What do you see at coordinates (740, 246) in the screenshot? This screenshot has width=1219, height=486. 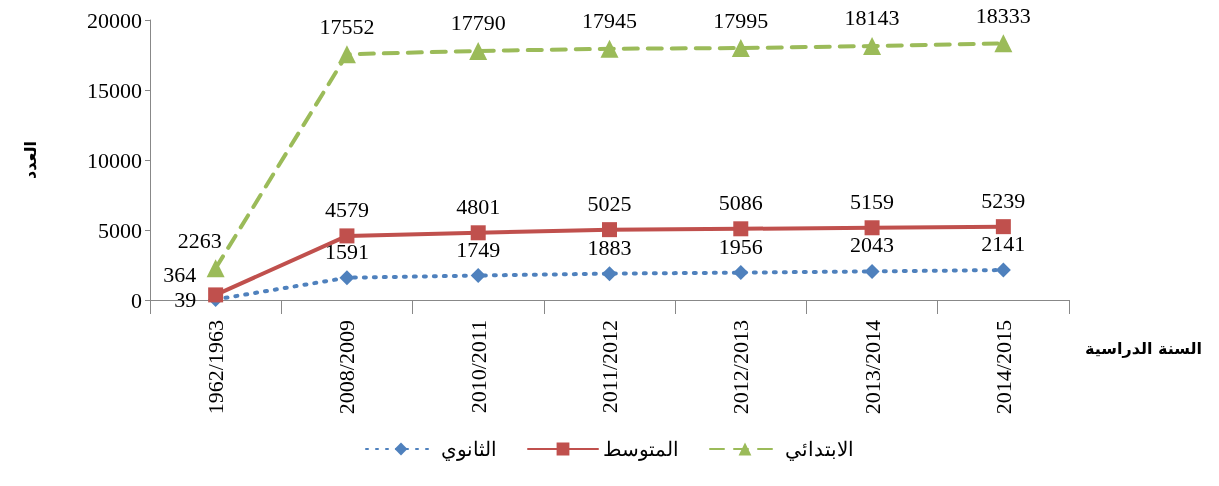 I see `data-label: 1956` at bounding box center [740, 246].